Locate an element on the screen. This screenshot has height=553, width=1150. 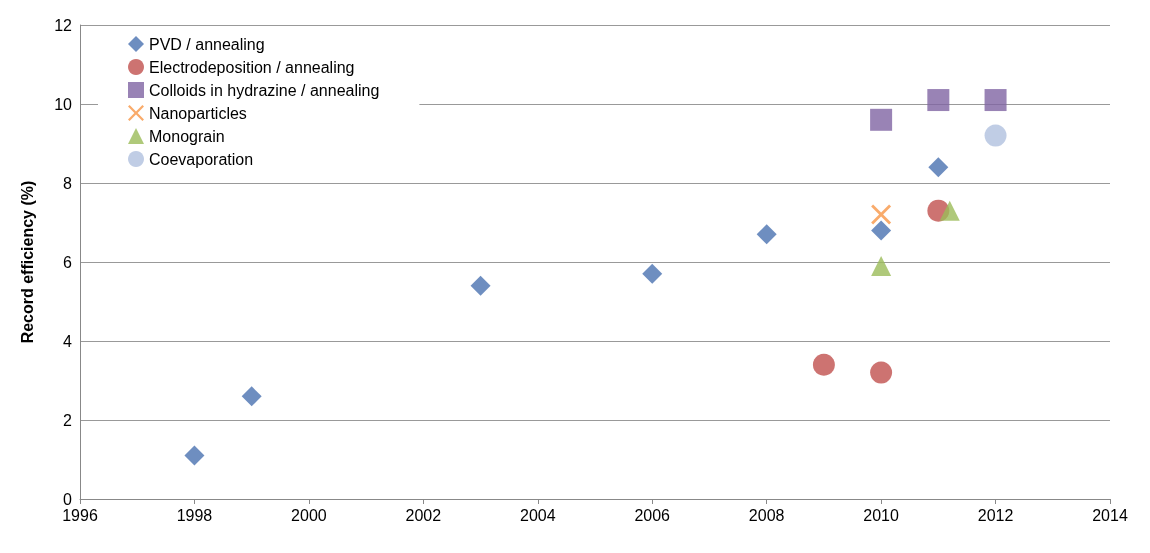
legend-label: Nanoparticles is located at coordinates (198, 113).